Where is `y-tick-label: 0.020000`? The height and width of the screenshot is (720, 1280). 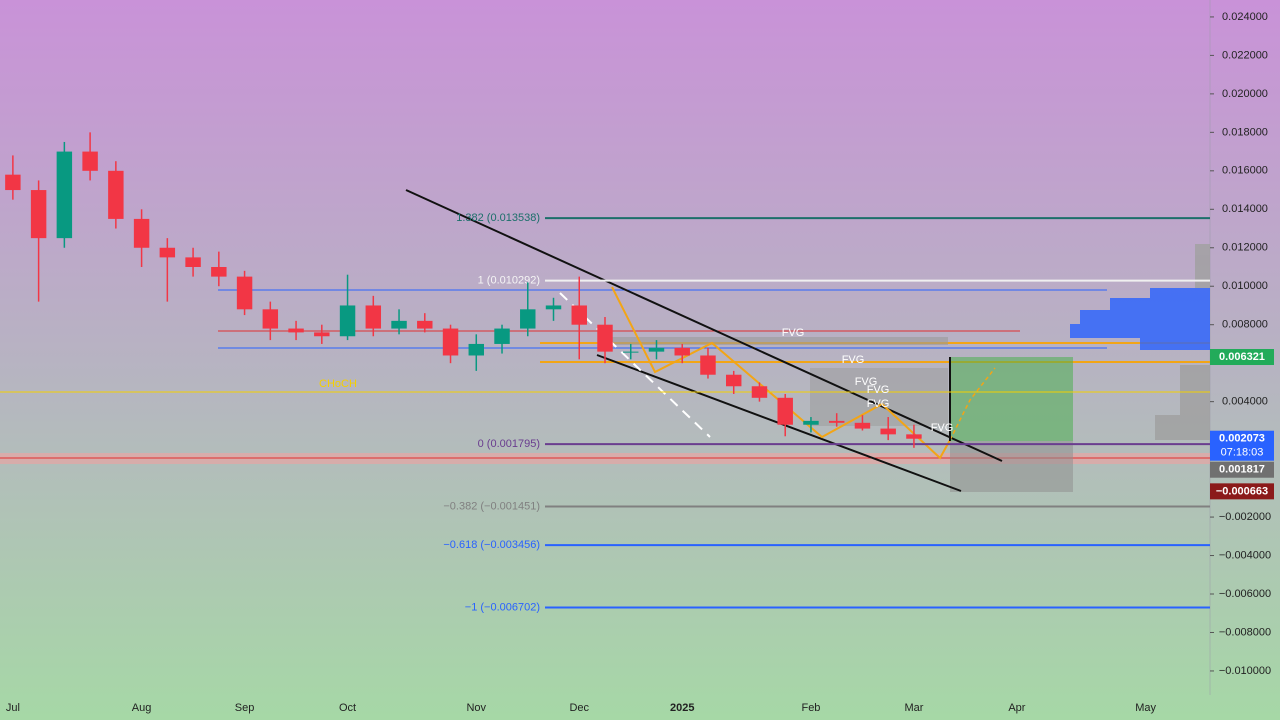
y-tick-label: 0.020000 is located at coordinates (1245, 94).